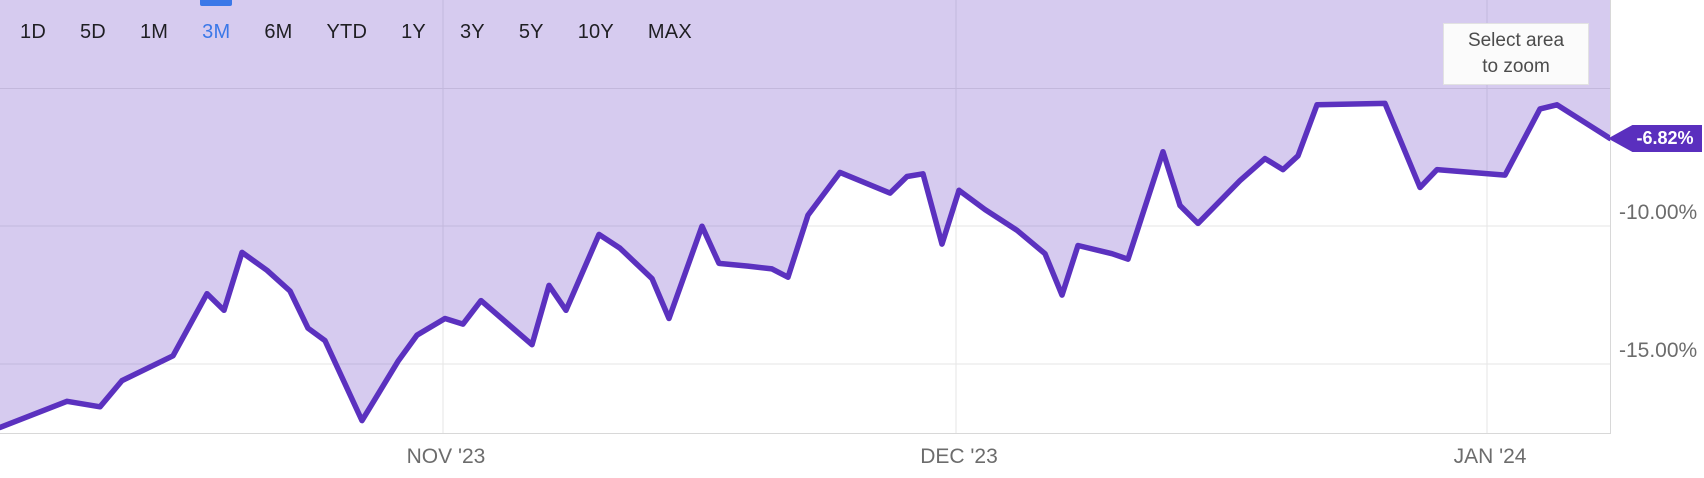 Image resolution: width=1704 pixels, height=478 pixels. What do you see at coordinates (216, 32) in the screenshot?
I see `range-button-3m: 3M` at bounding box center [216, 32].